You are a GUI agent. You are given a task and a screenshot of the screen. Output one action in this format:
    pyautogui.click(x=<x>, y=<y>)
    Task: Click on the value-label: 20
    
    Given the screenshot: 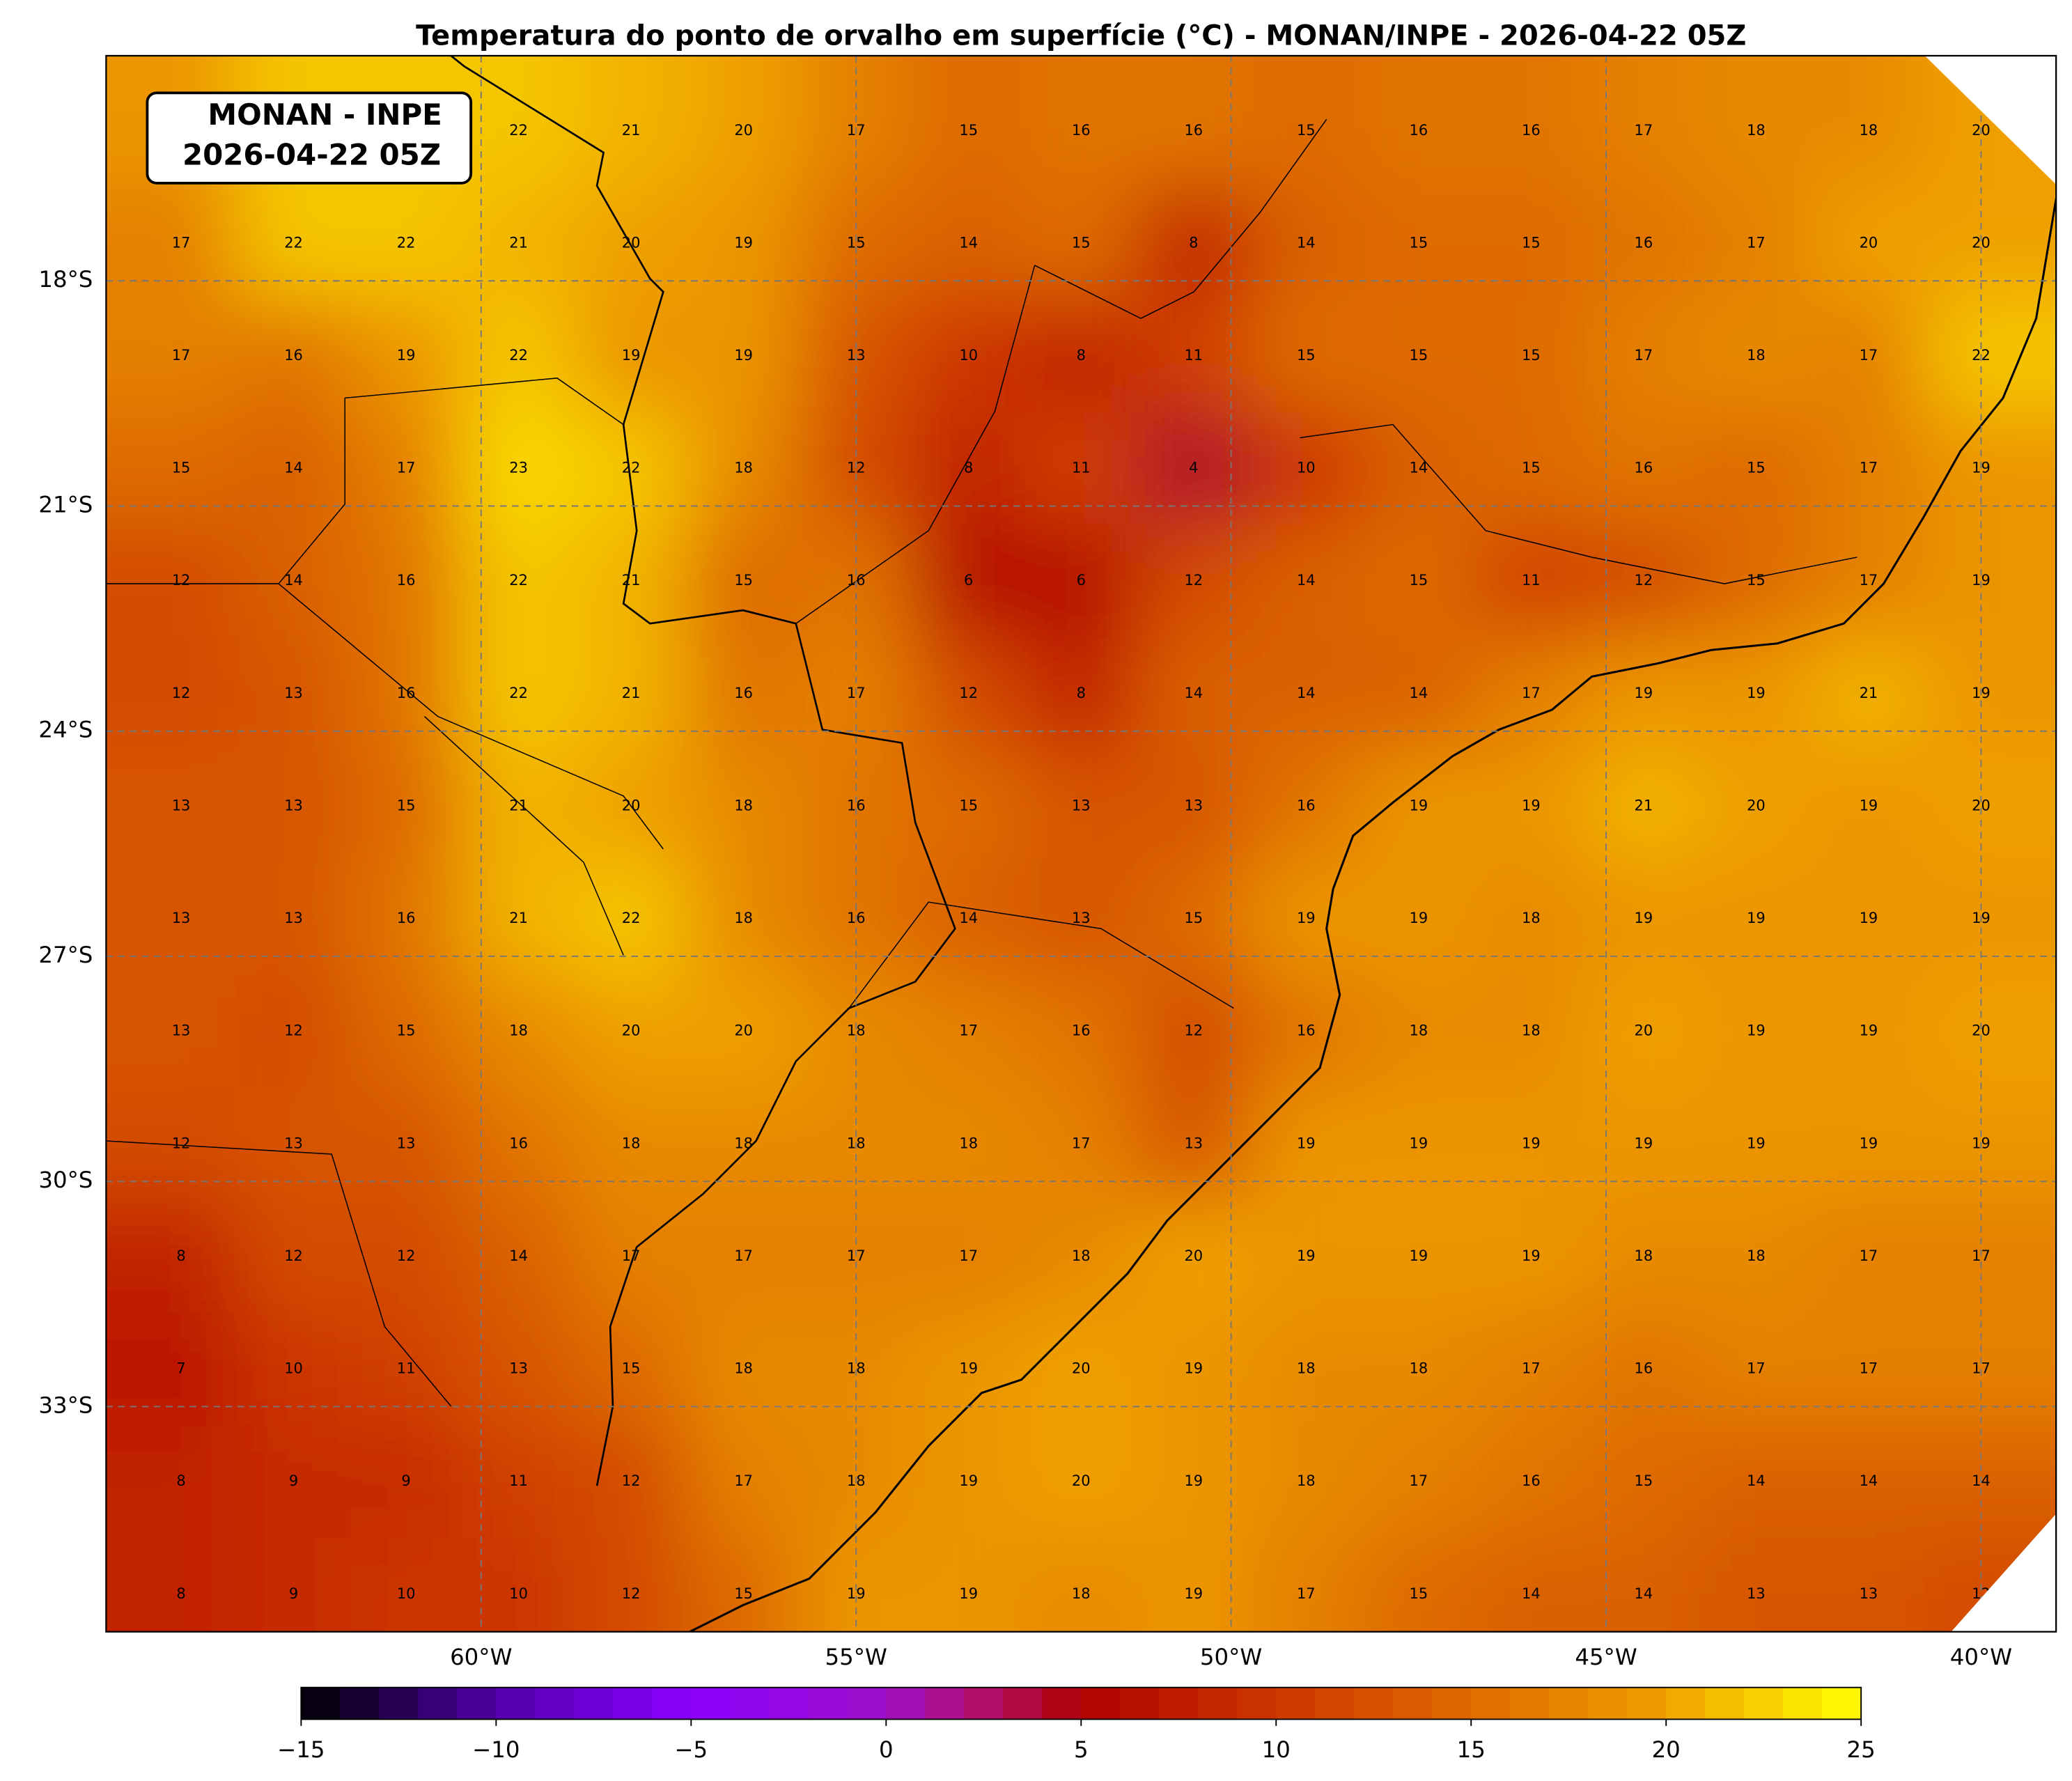 What is the action you would take?
    pyautogui.click(x=631, y=805)
    